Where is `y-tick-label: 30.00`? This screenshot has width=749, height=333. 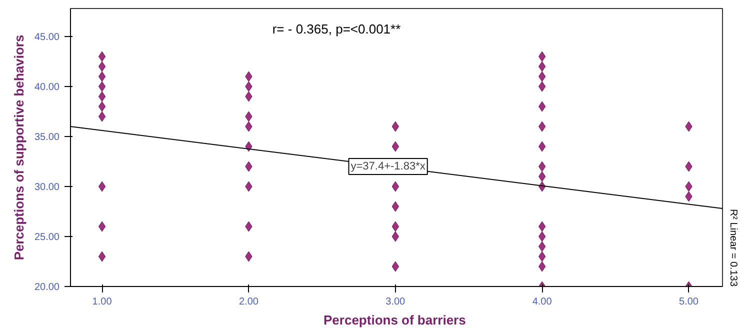 y-tick-label: 30.00 is located at coordinates (47, 187).